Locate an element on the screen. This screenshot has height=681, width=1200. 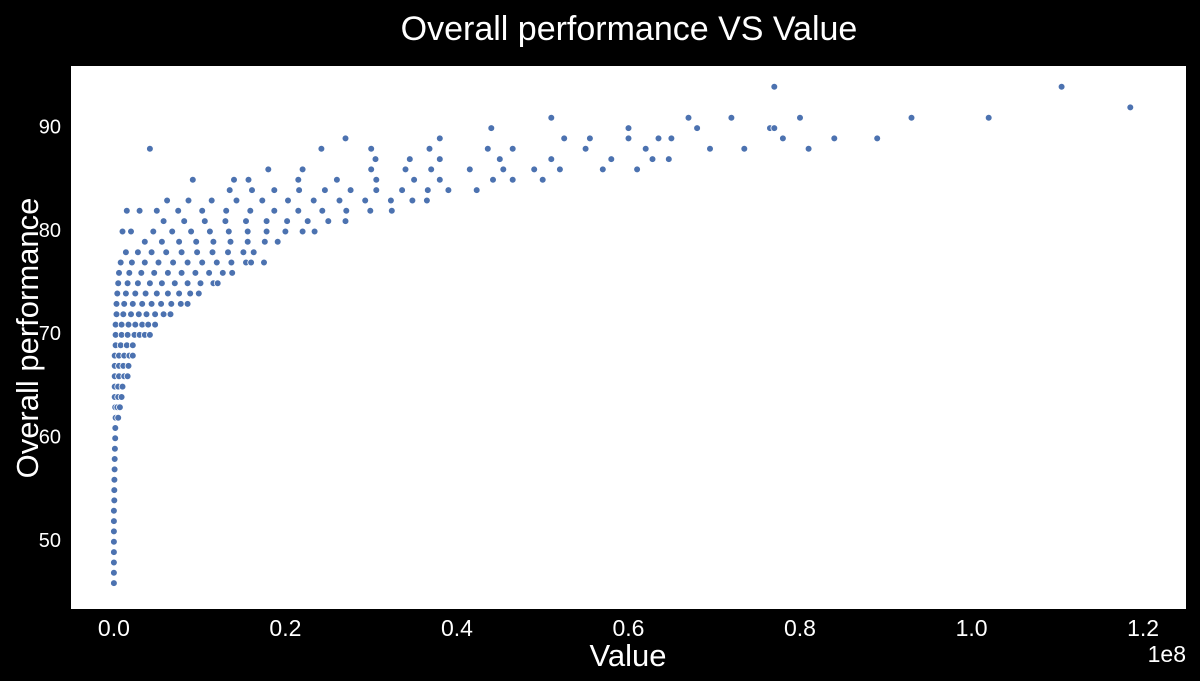
y-tick-label: 70 is located at coordinates (50, 334).